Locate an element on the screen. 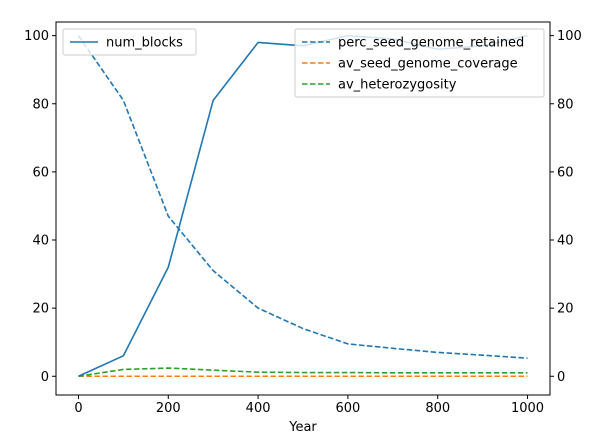 This screenshot has height=444, width=596. legend-label: perc_seed_genome_retained is located at coordinates (431, 43).